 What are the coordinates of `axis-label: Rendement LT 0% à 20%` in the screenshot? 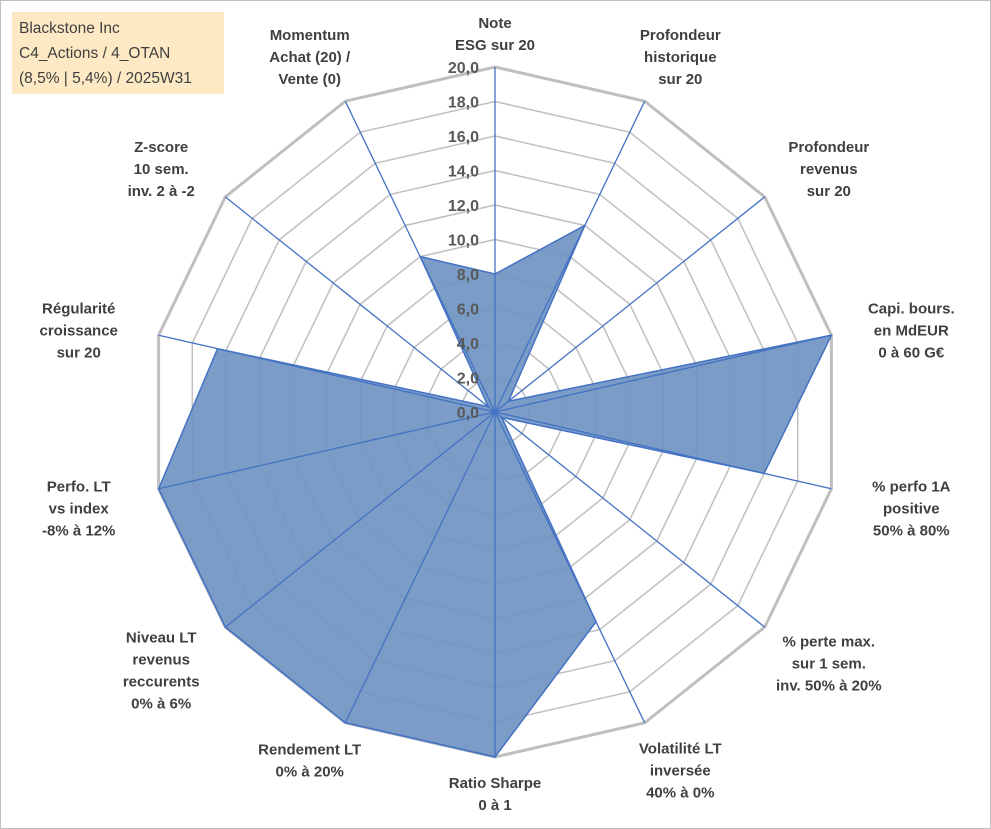 It's located at (309, 761).